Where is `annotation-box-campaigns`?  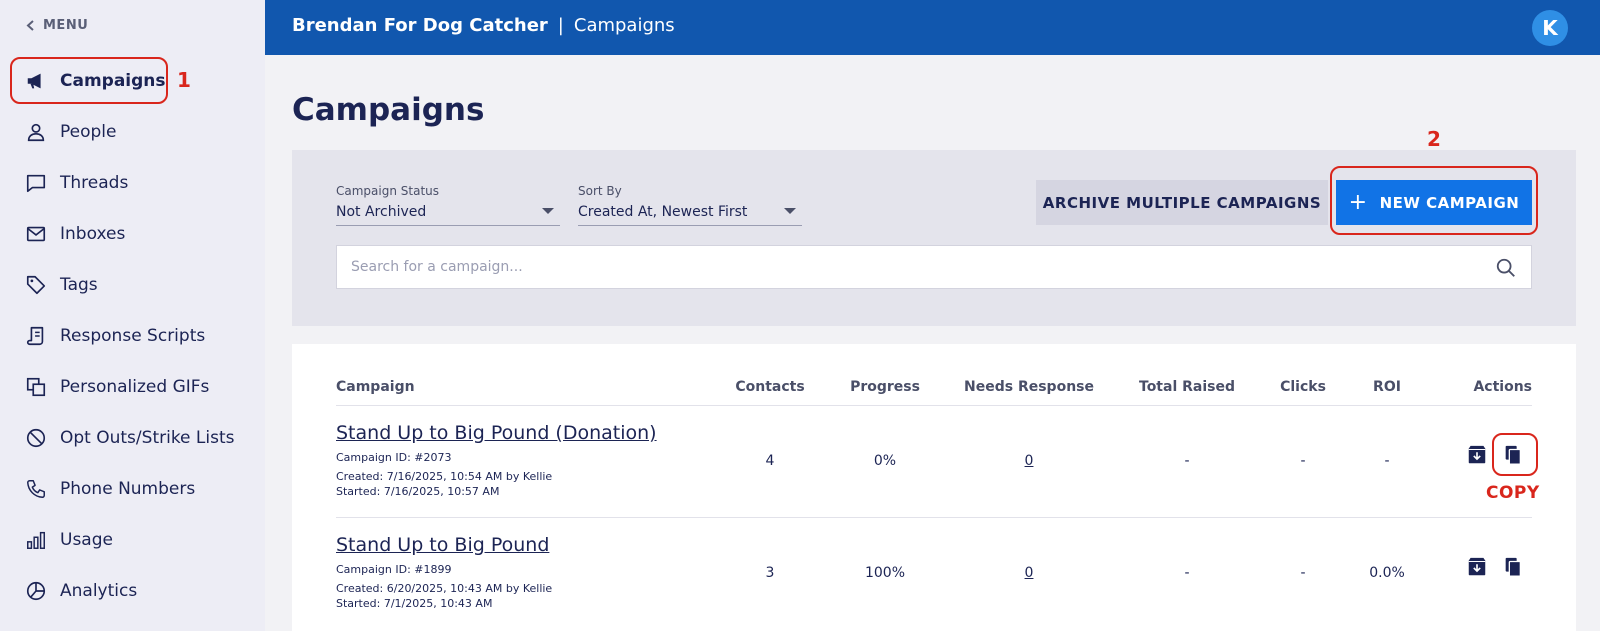
annotation-box-campaigns is located at coordinates (89, 80).